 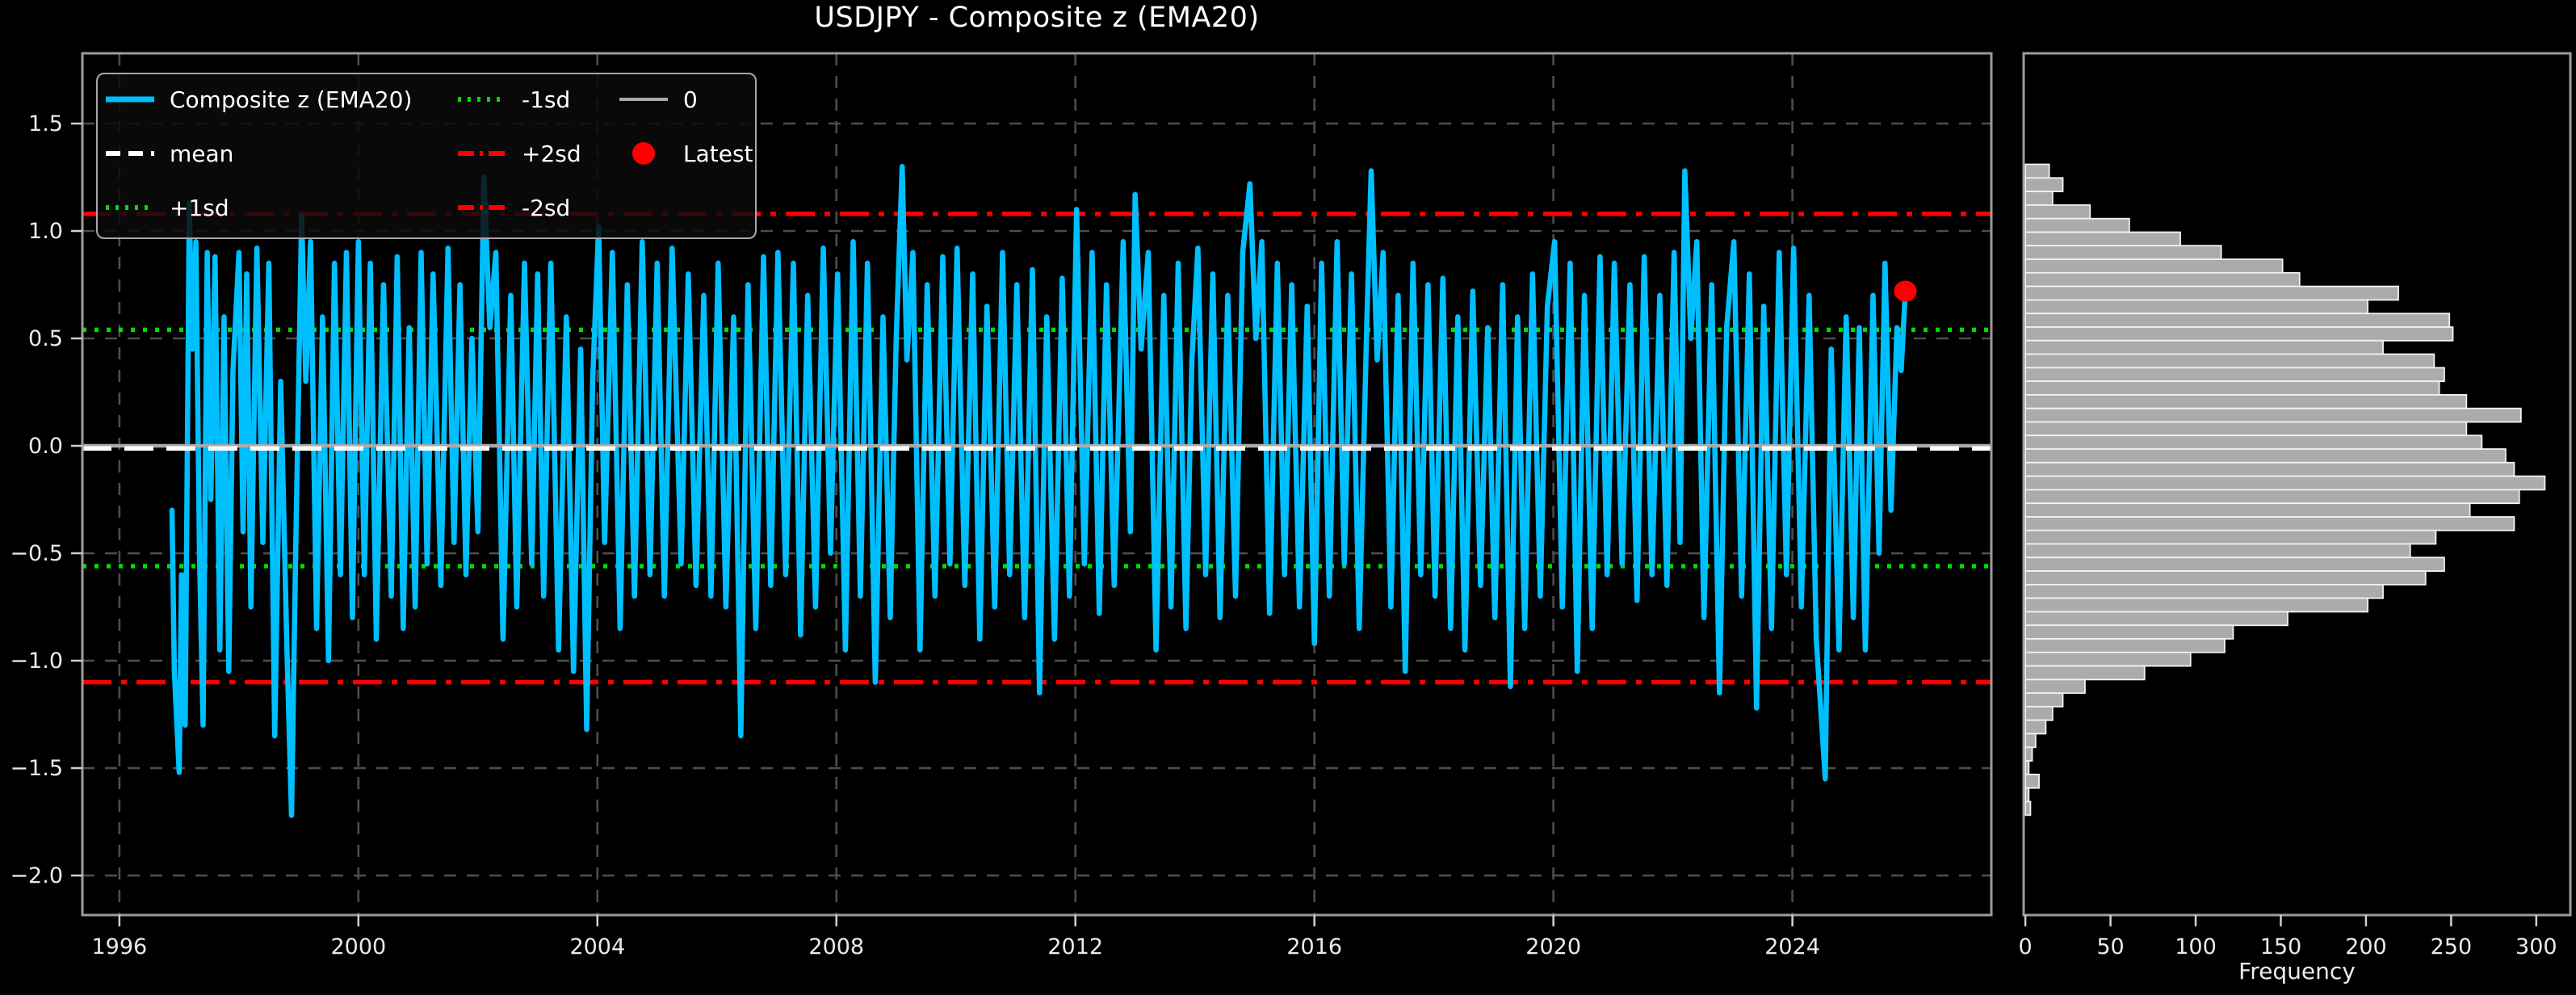 What do you see at coordinates (836, 947) in the screenshot?
I see `x-tick-label: 2008` at bounding box center [836, 947].